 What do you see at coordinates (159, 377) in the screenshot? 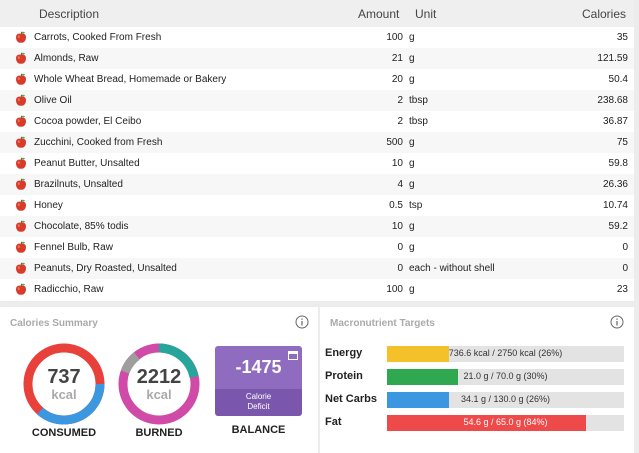
I see `burned-value: 2212` at bounding box center [159, 377].